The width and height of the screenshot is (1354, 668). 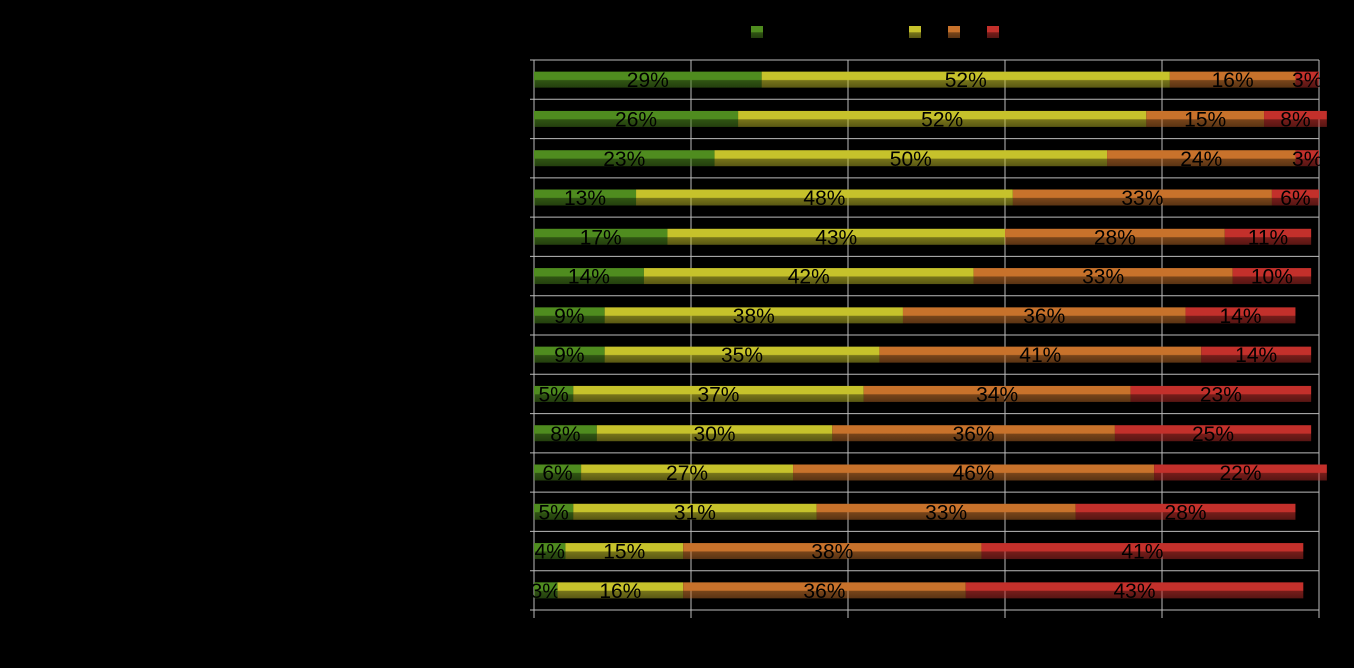 I want to click on value-label: 24%, so click(x=1201, y=159).